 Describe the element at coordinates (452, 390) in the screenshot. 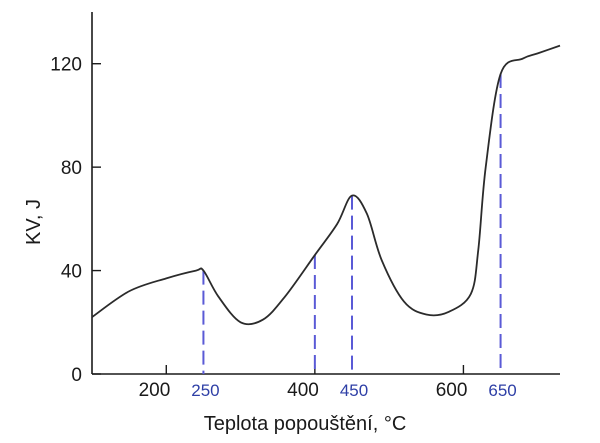

I see `x-tick-label: 600` at that location.